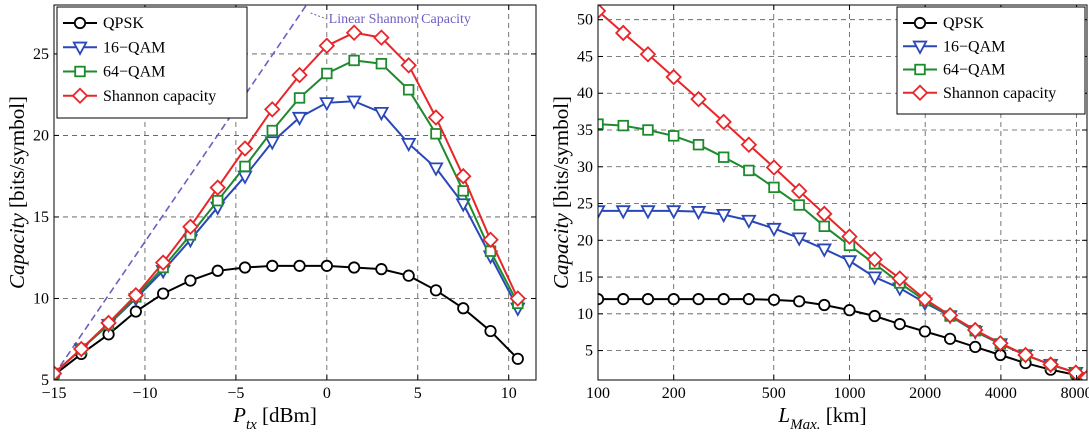 This screenshot has width=1089, height=435. What do you see at coordinates (1075, 393) in the screenshot?
I see `x-tick-label: 8000` at bounding box center [1075, 393].